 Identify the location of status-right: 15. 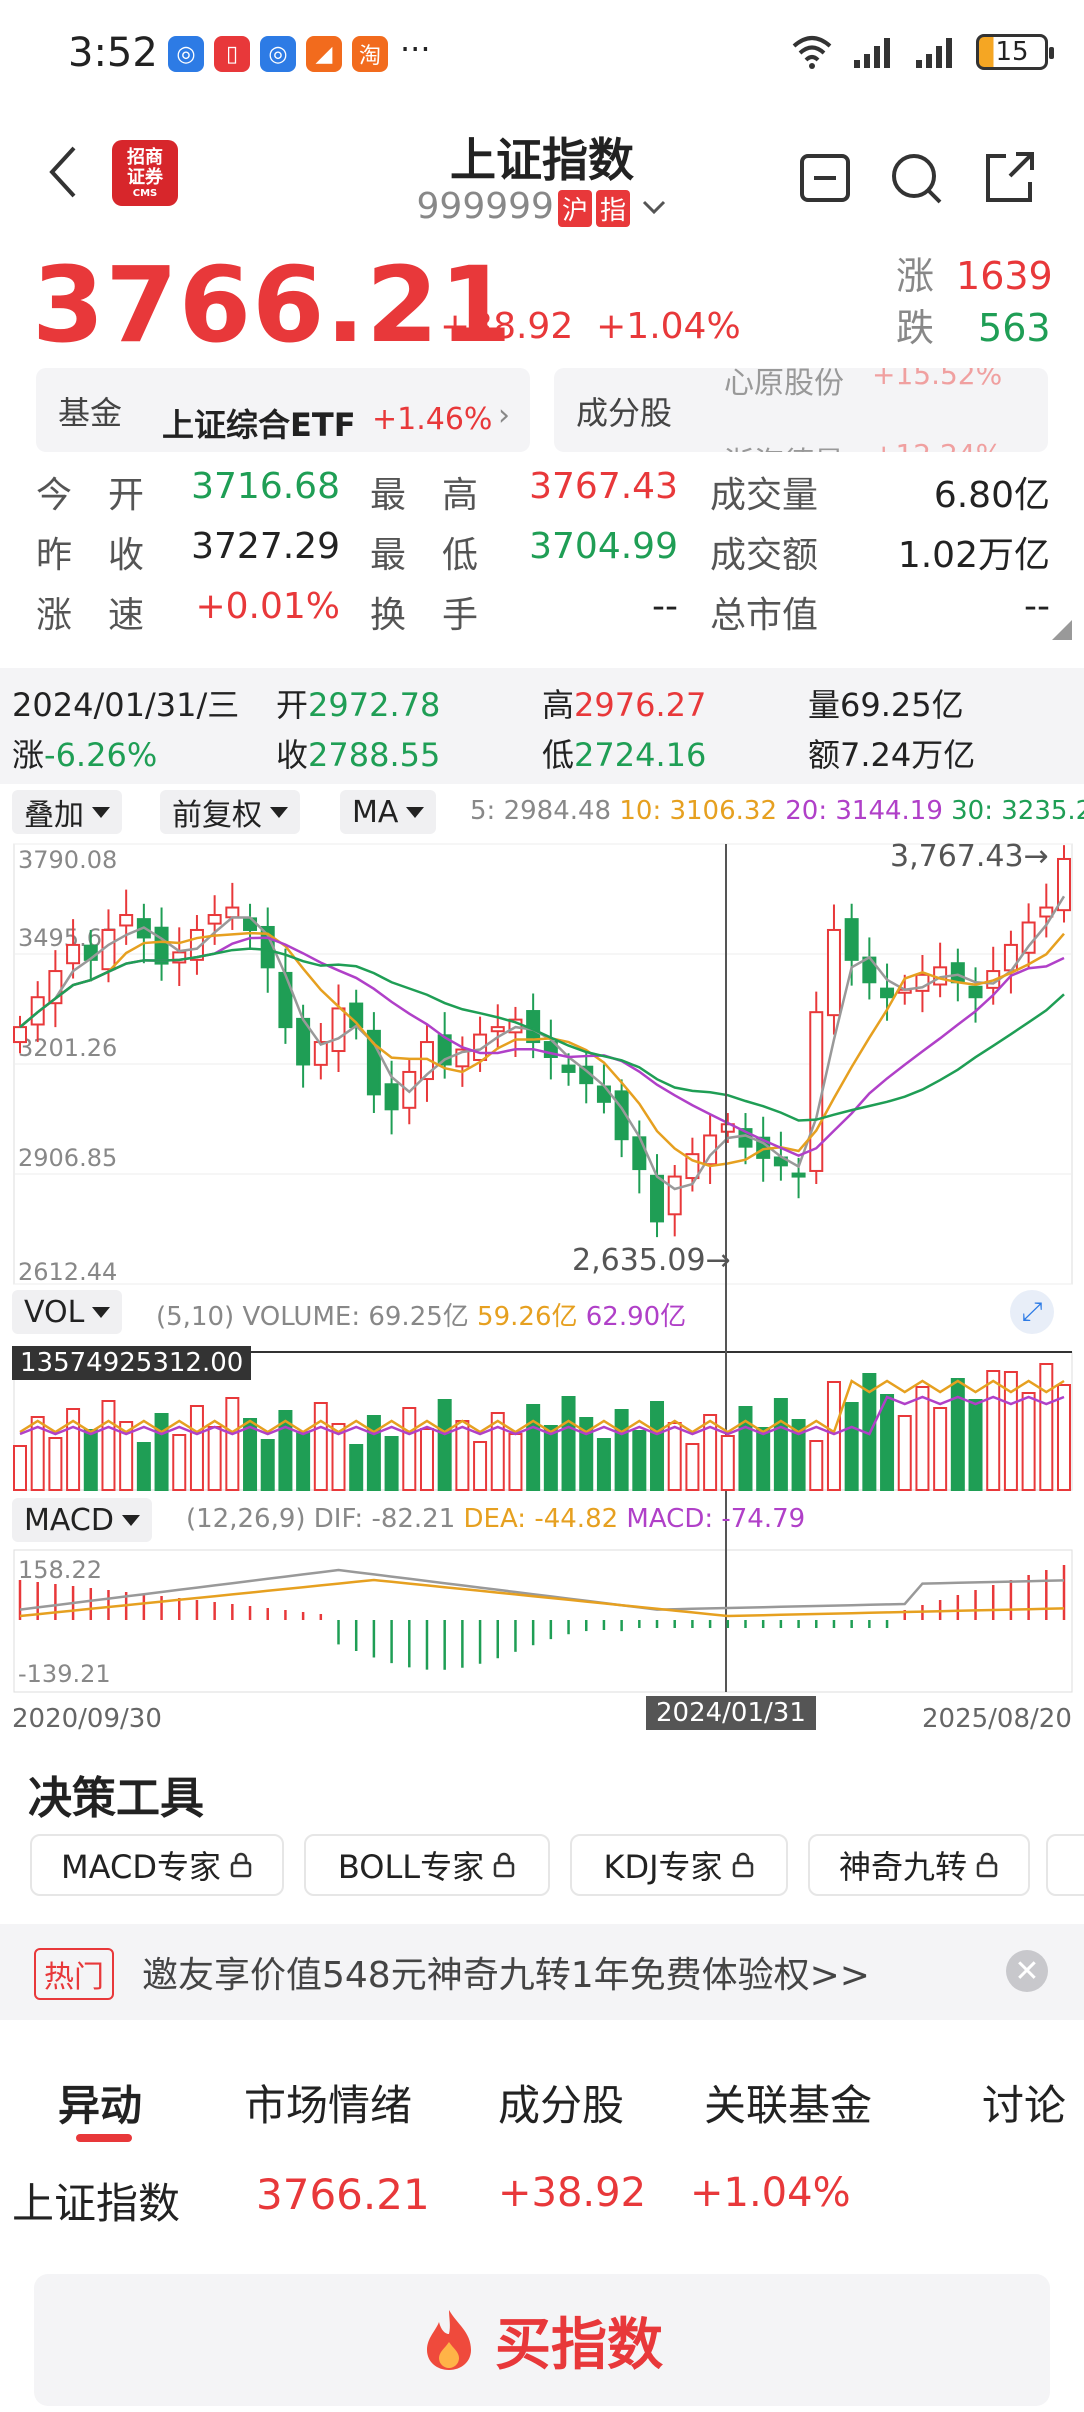
(922, 52).